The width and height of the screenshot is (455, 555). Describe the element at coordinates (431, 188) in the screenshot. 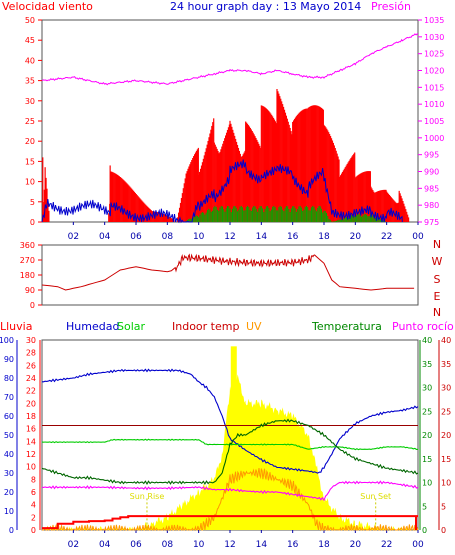

I see `y-right-tick: 985` at that location.